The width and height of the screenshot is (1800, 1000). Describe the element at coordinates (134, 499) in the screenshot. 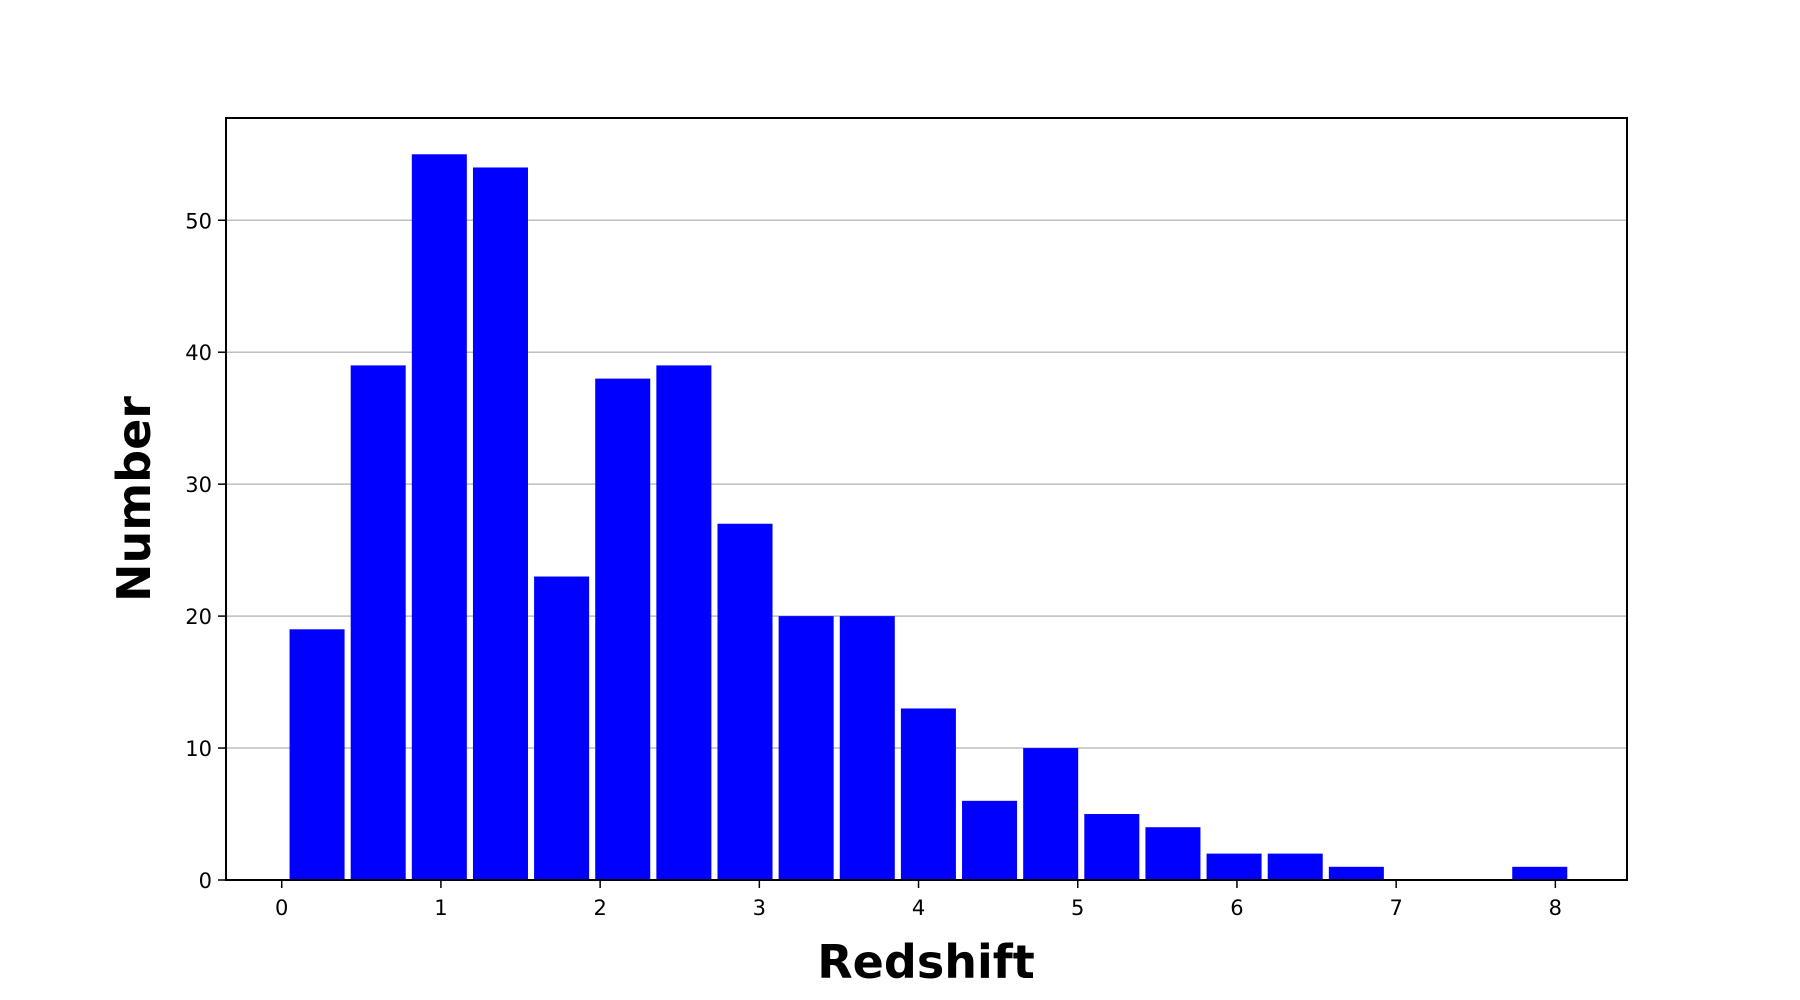

I see `y-axis-title: Number` at that location.